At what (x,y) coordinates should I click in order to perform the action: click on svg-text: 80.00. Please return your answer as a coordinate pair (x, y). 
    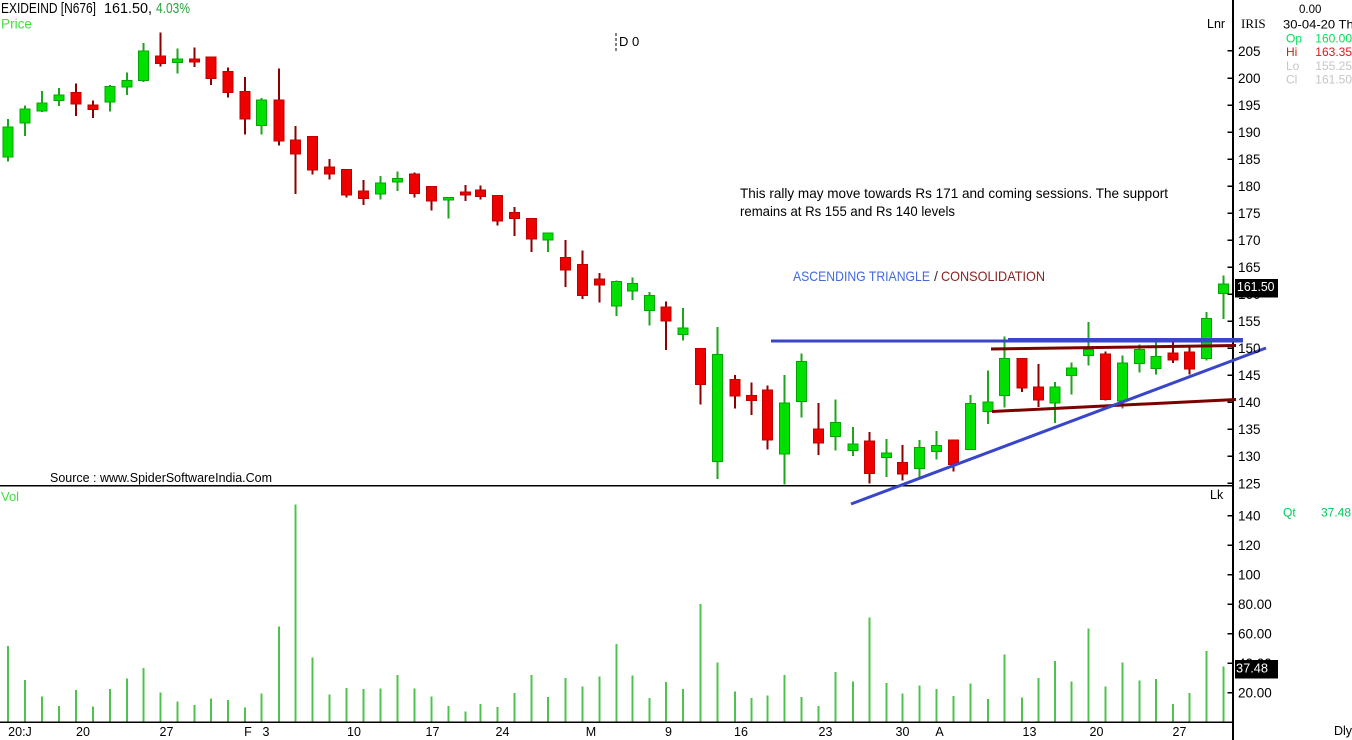
    Looking at the image, I should click on (1255, 604).